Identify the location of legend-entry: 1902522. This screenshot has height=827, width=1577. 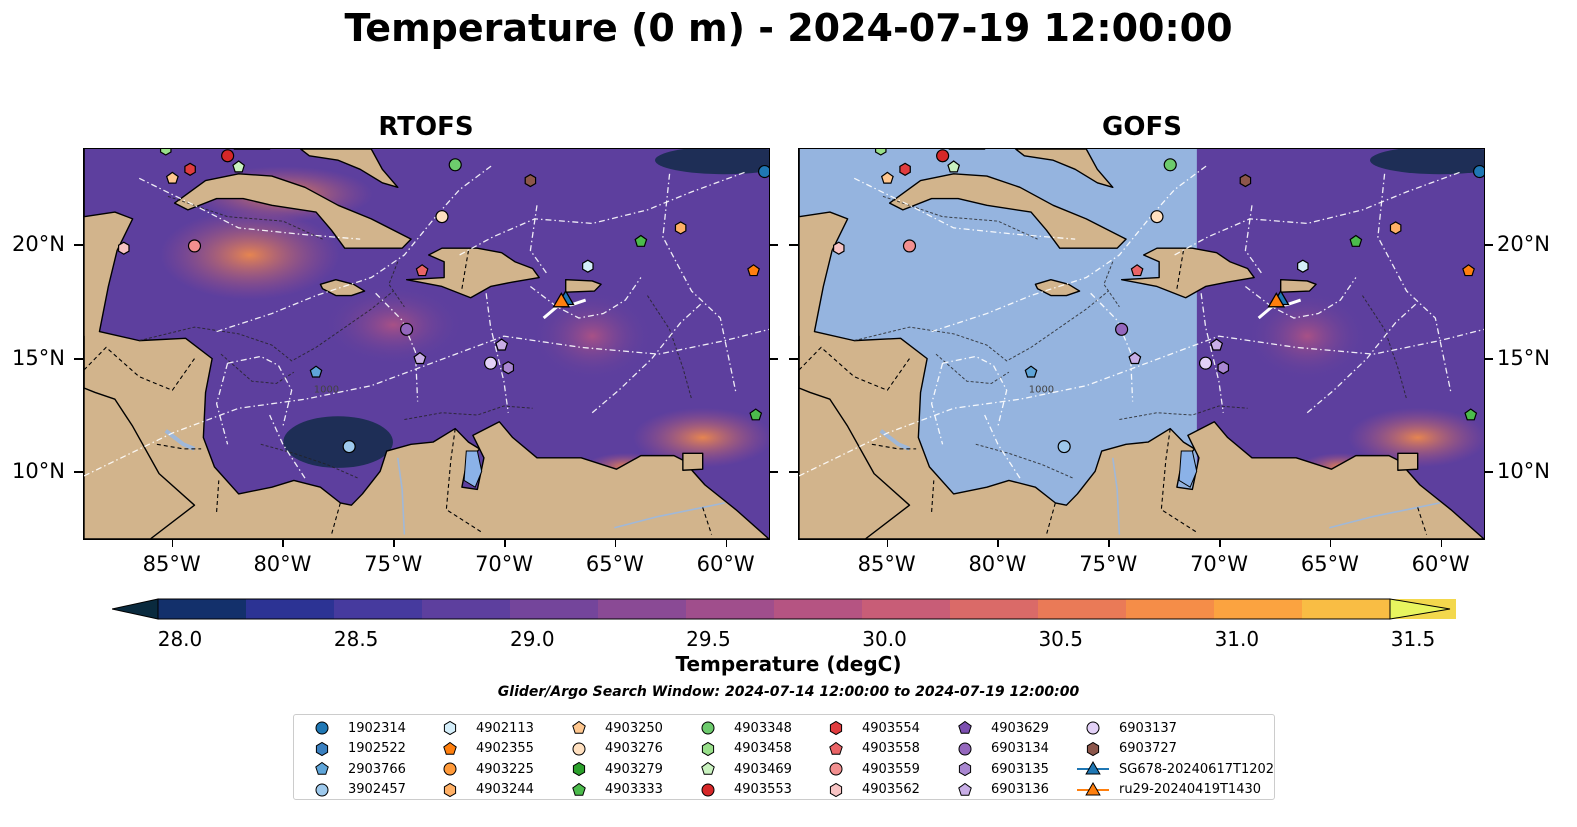
(355, 749).